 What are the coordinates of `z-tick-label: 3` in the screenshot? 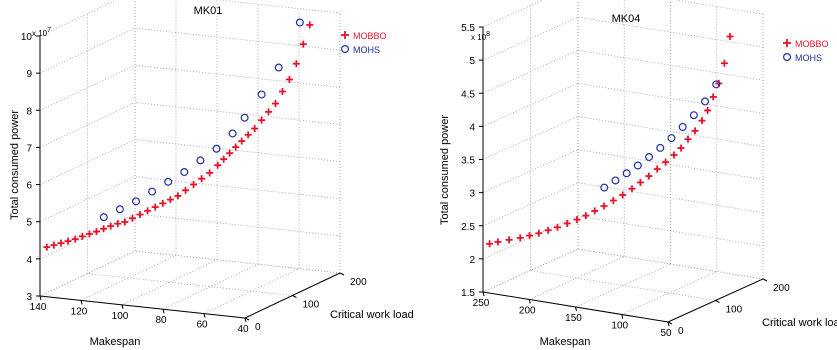 It's located at (472, 194).